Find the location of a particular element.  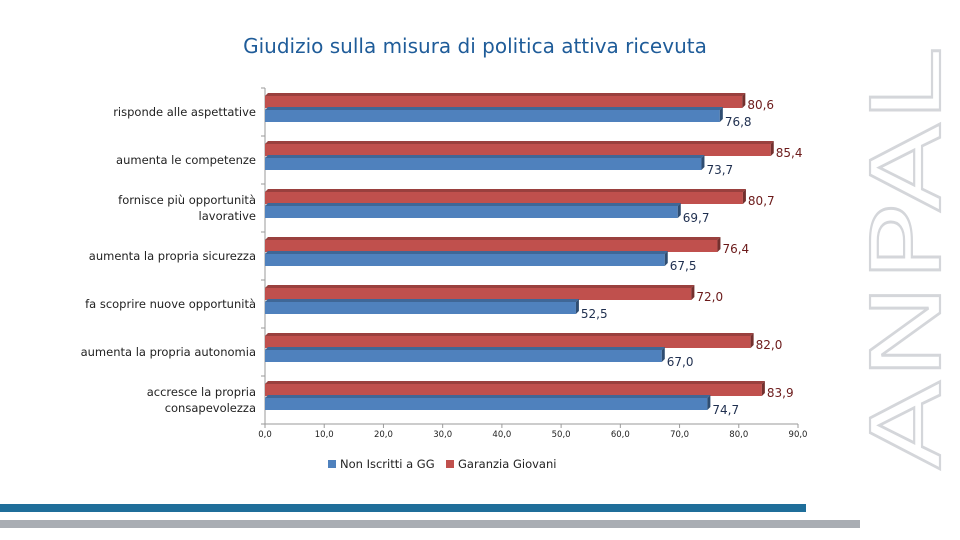

x-tick-label: 0,0 is located at coordinates (265, 435).